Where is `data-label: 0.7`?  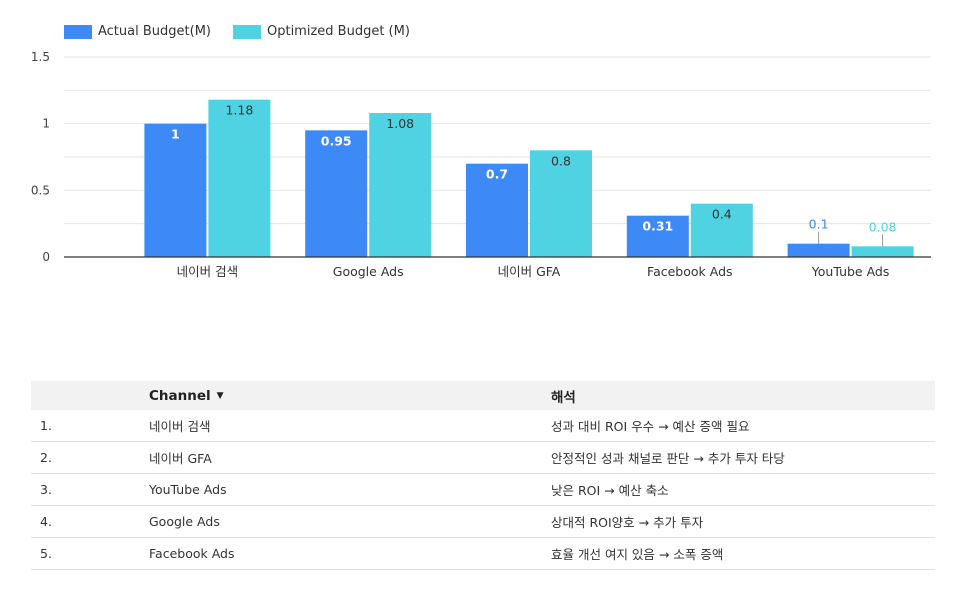 data-label: 0.7 is located at coordinates (497, 174).